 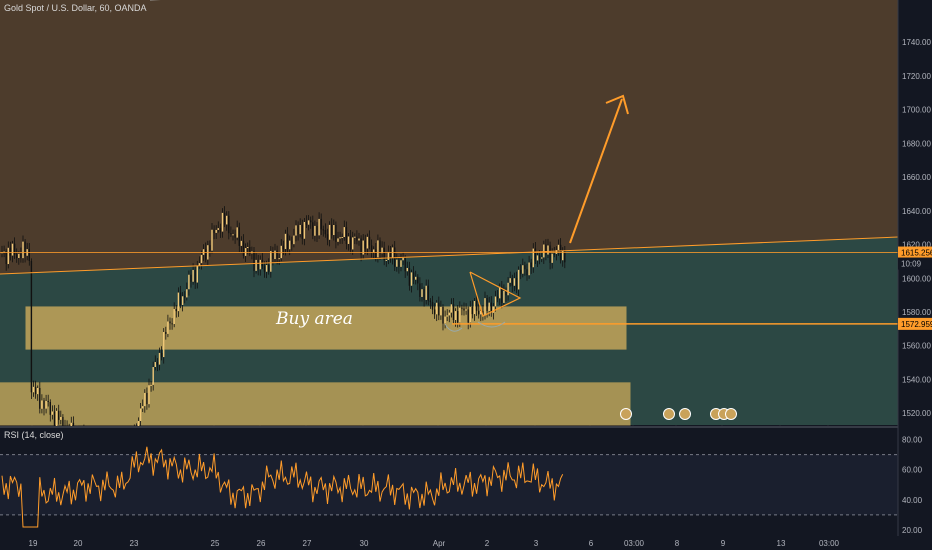 What do you see at coordinates (912, 500) in the screenshot?
I see `rsi-tick-label: 40.00` at bounding box center [912, 500].